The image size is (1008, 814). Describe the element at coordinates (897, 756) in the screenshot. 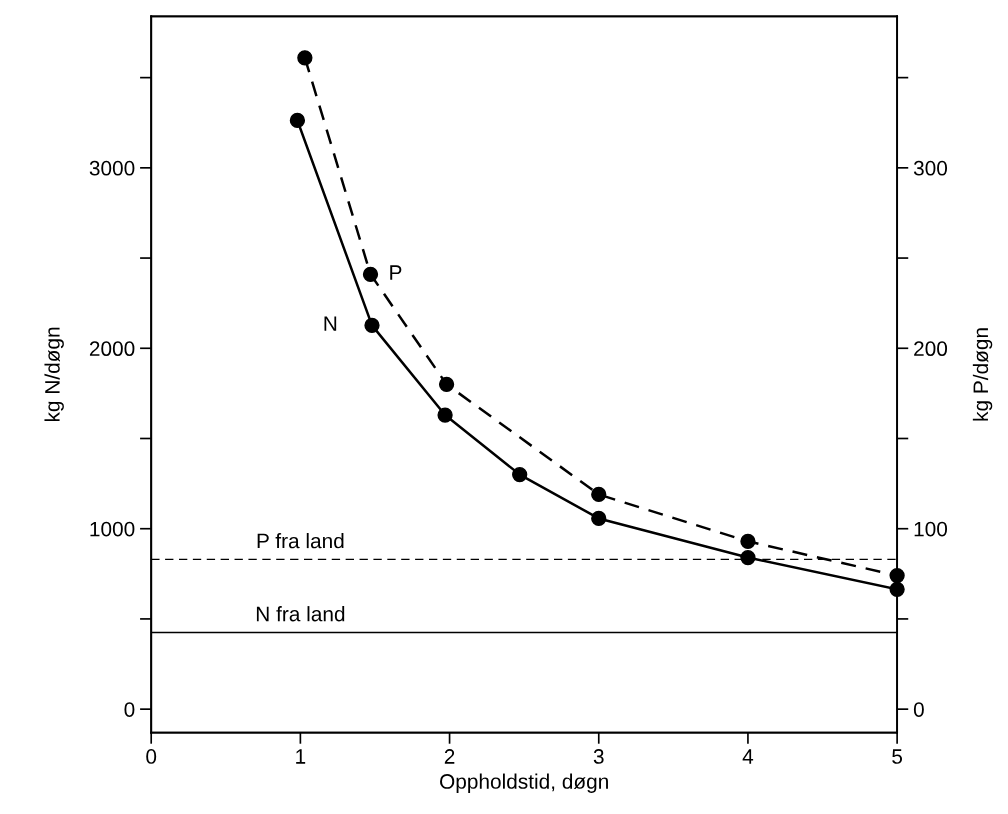

I see `x-tick-label: 5` at that location.